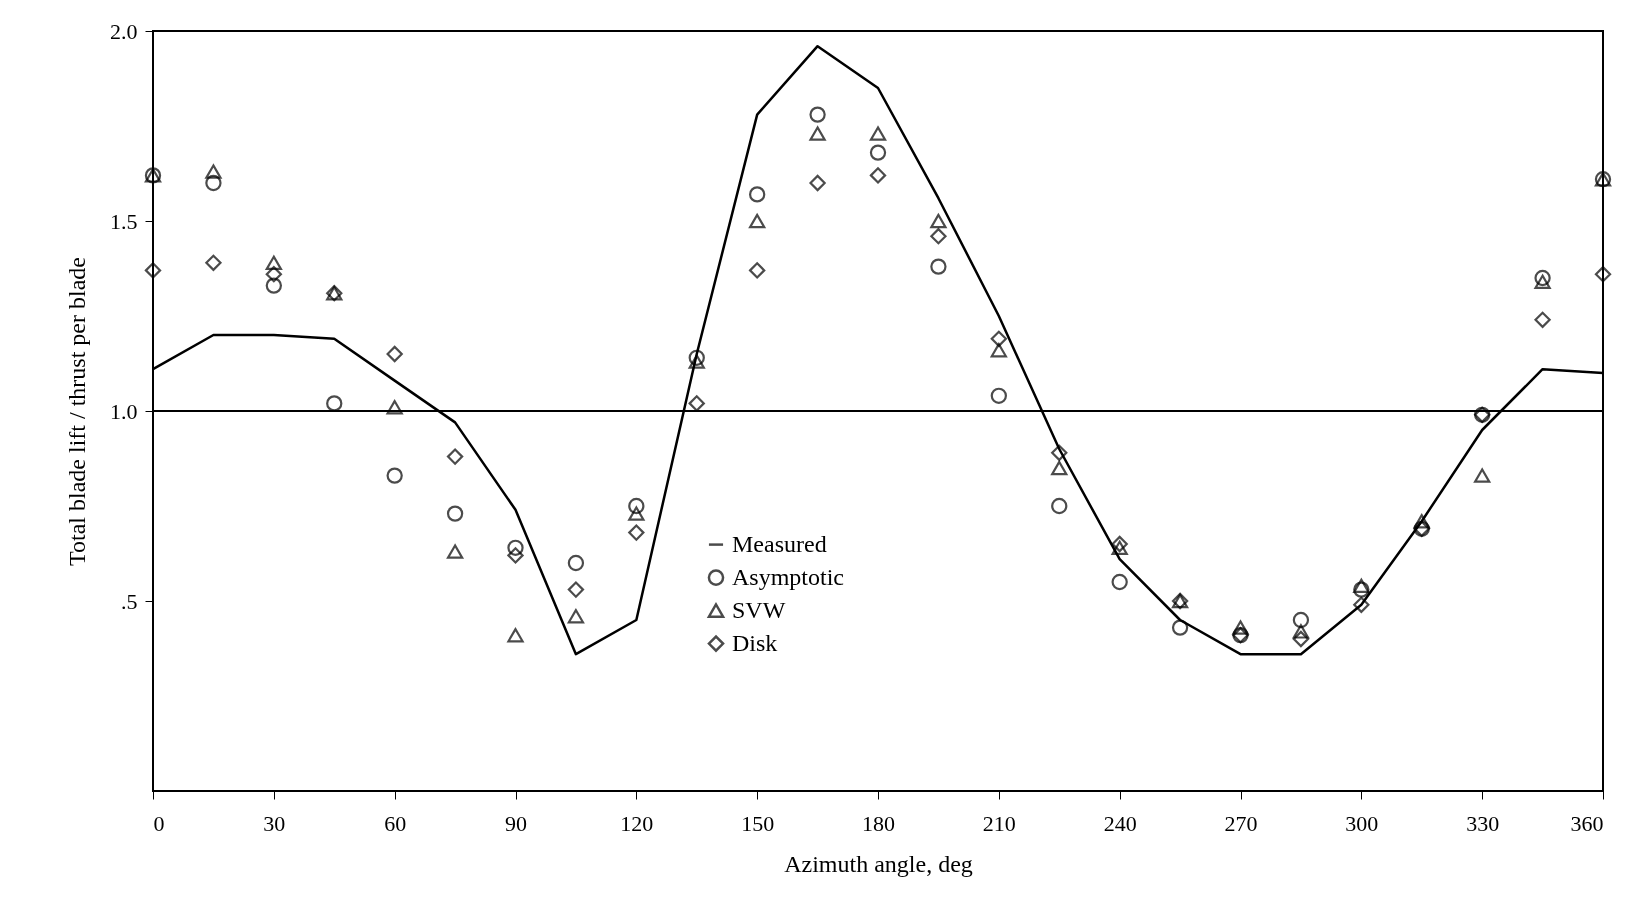  I want to click on x-tick-label: 90, so click(516, 823).